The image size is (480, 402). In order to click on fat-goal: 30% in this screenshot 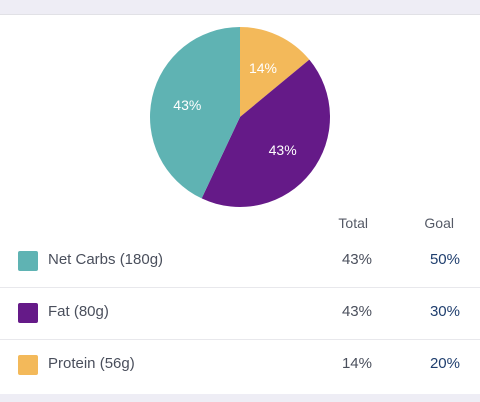, I will do `click(444, 311)`.